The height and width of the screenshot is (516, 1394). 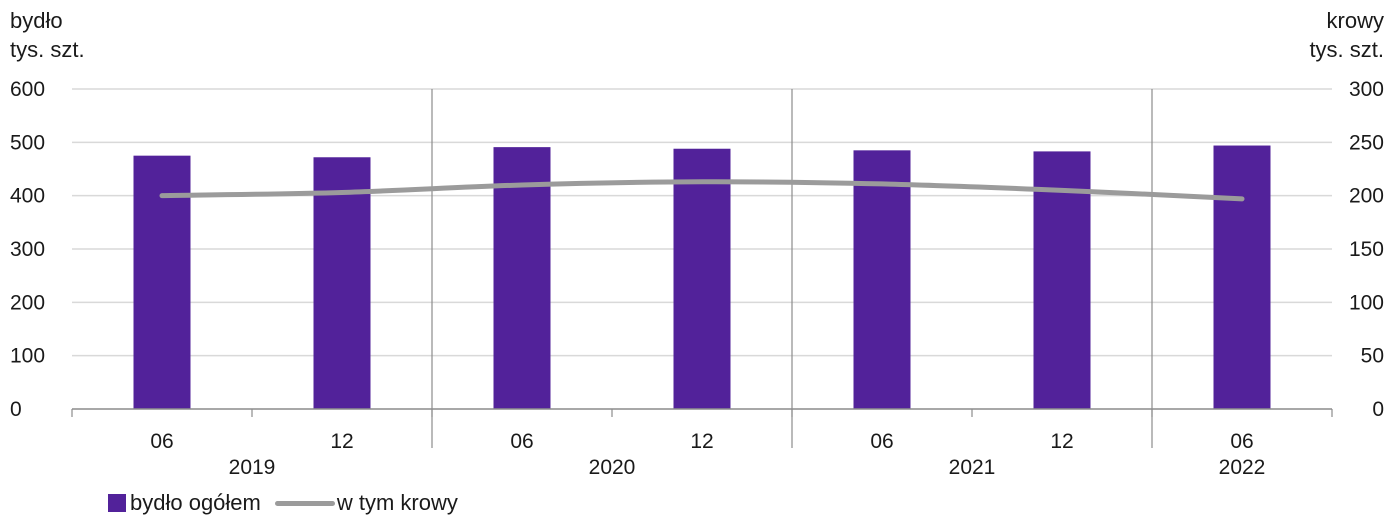 What do you see at coordinates (1346, 49) in the screenshot?
I see `right-axis-title-line2: tys. szt.` at bounding box center [1346, 49].